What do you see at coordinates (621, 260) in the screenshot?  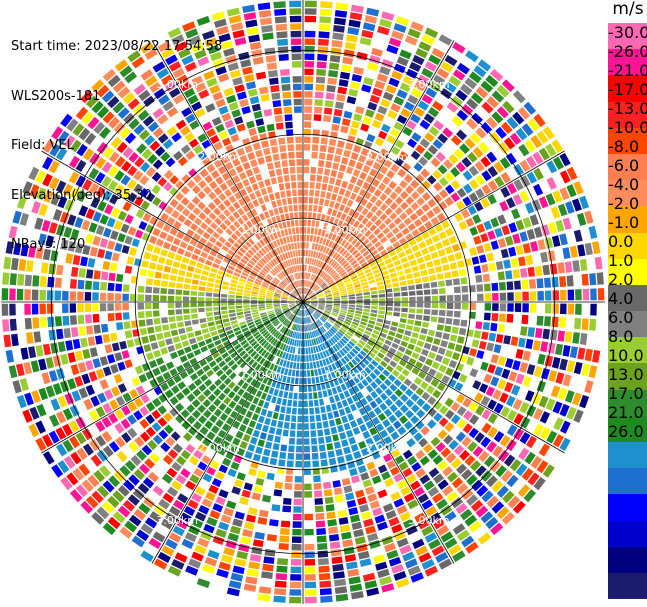 I see `colorbar-tick-label: 1.0` at bounding box center [621, 260].